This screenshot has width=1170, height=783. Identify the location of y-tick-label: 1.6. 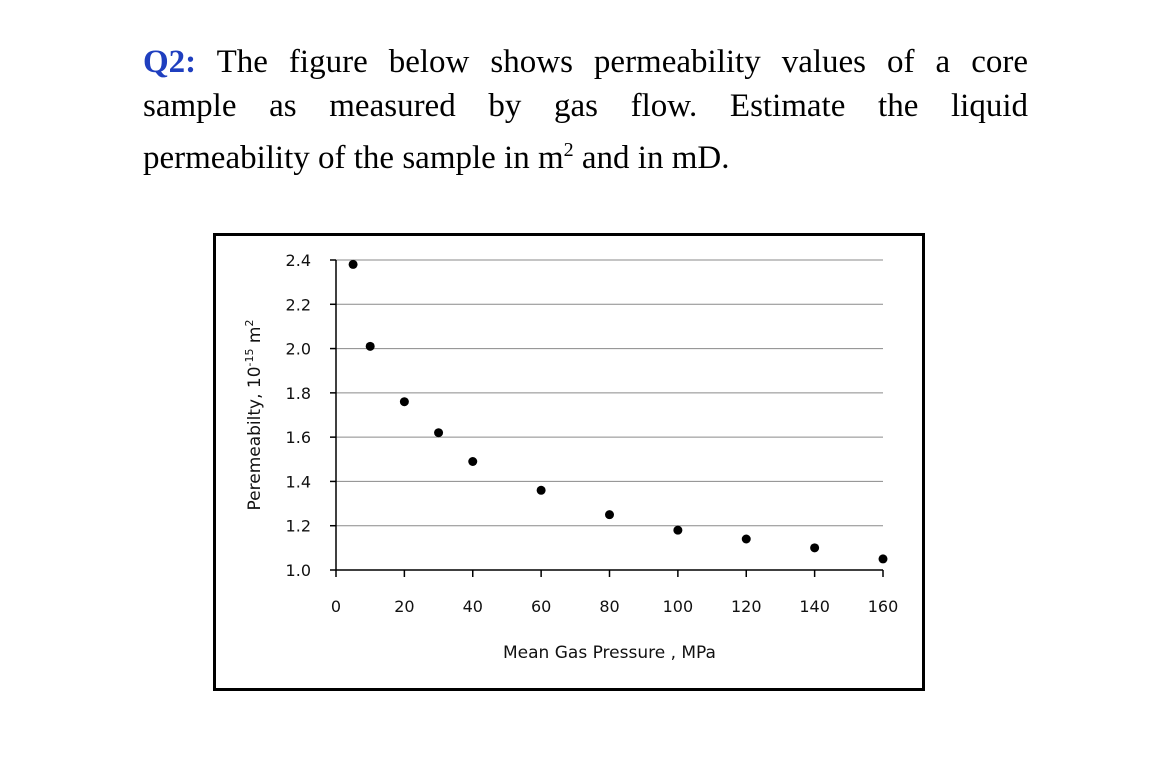
(298, 437).